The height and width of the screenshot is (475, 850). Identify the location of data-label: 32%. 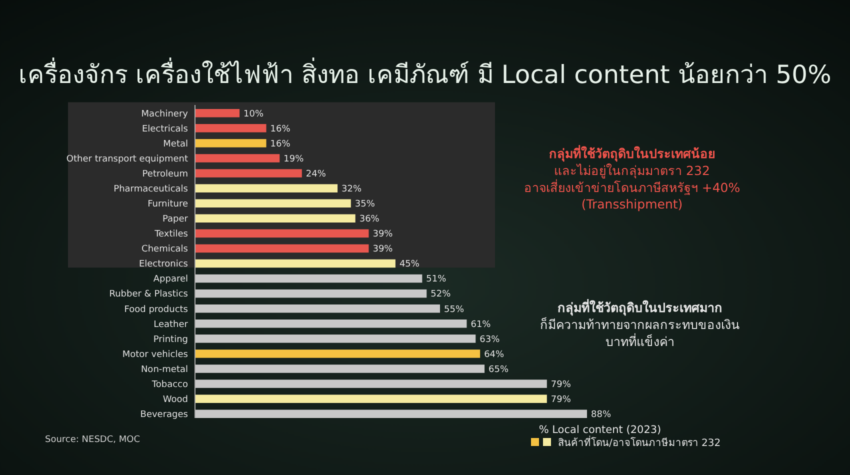
(352, 189).